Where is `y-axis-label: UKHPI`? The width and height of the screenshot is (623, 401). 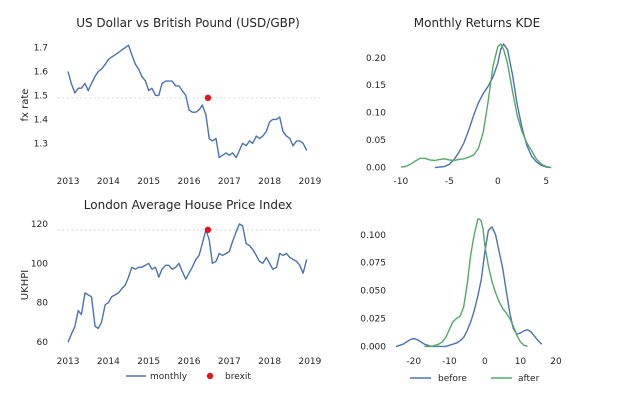
y-axis-label: UKHPI is located at coordinates (25, 285).